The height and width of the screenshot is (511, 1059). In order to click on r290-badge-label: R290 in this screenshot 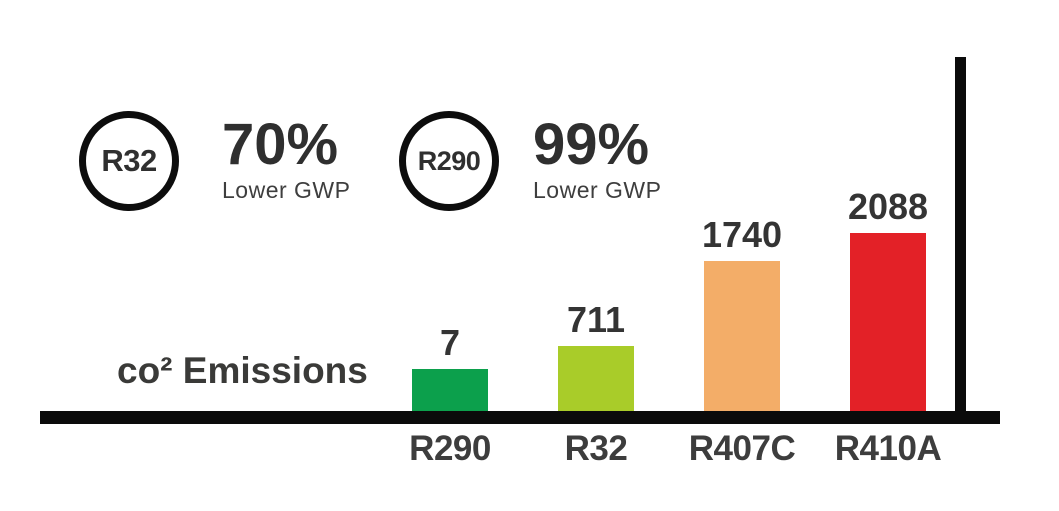, I will do `click(449, 160)`.